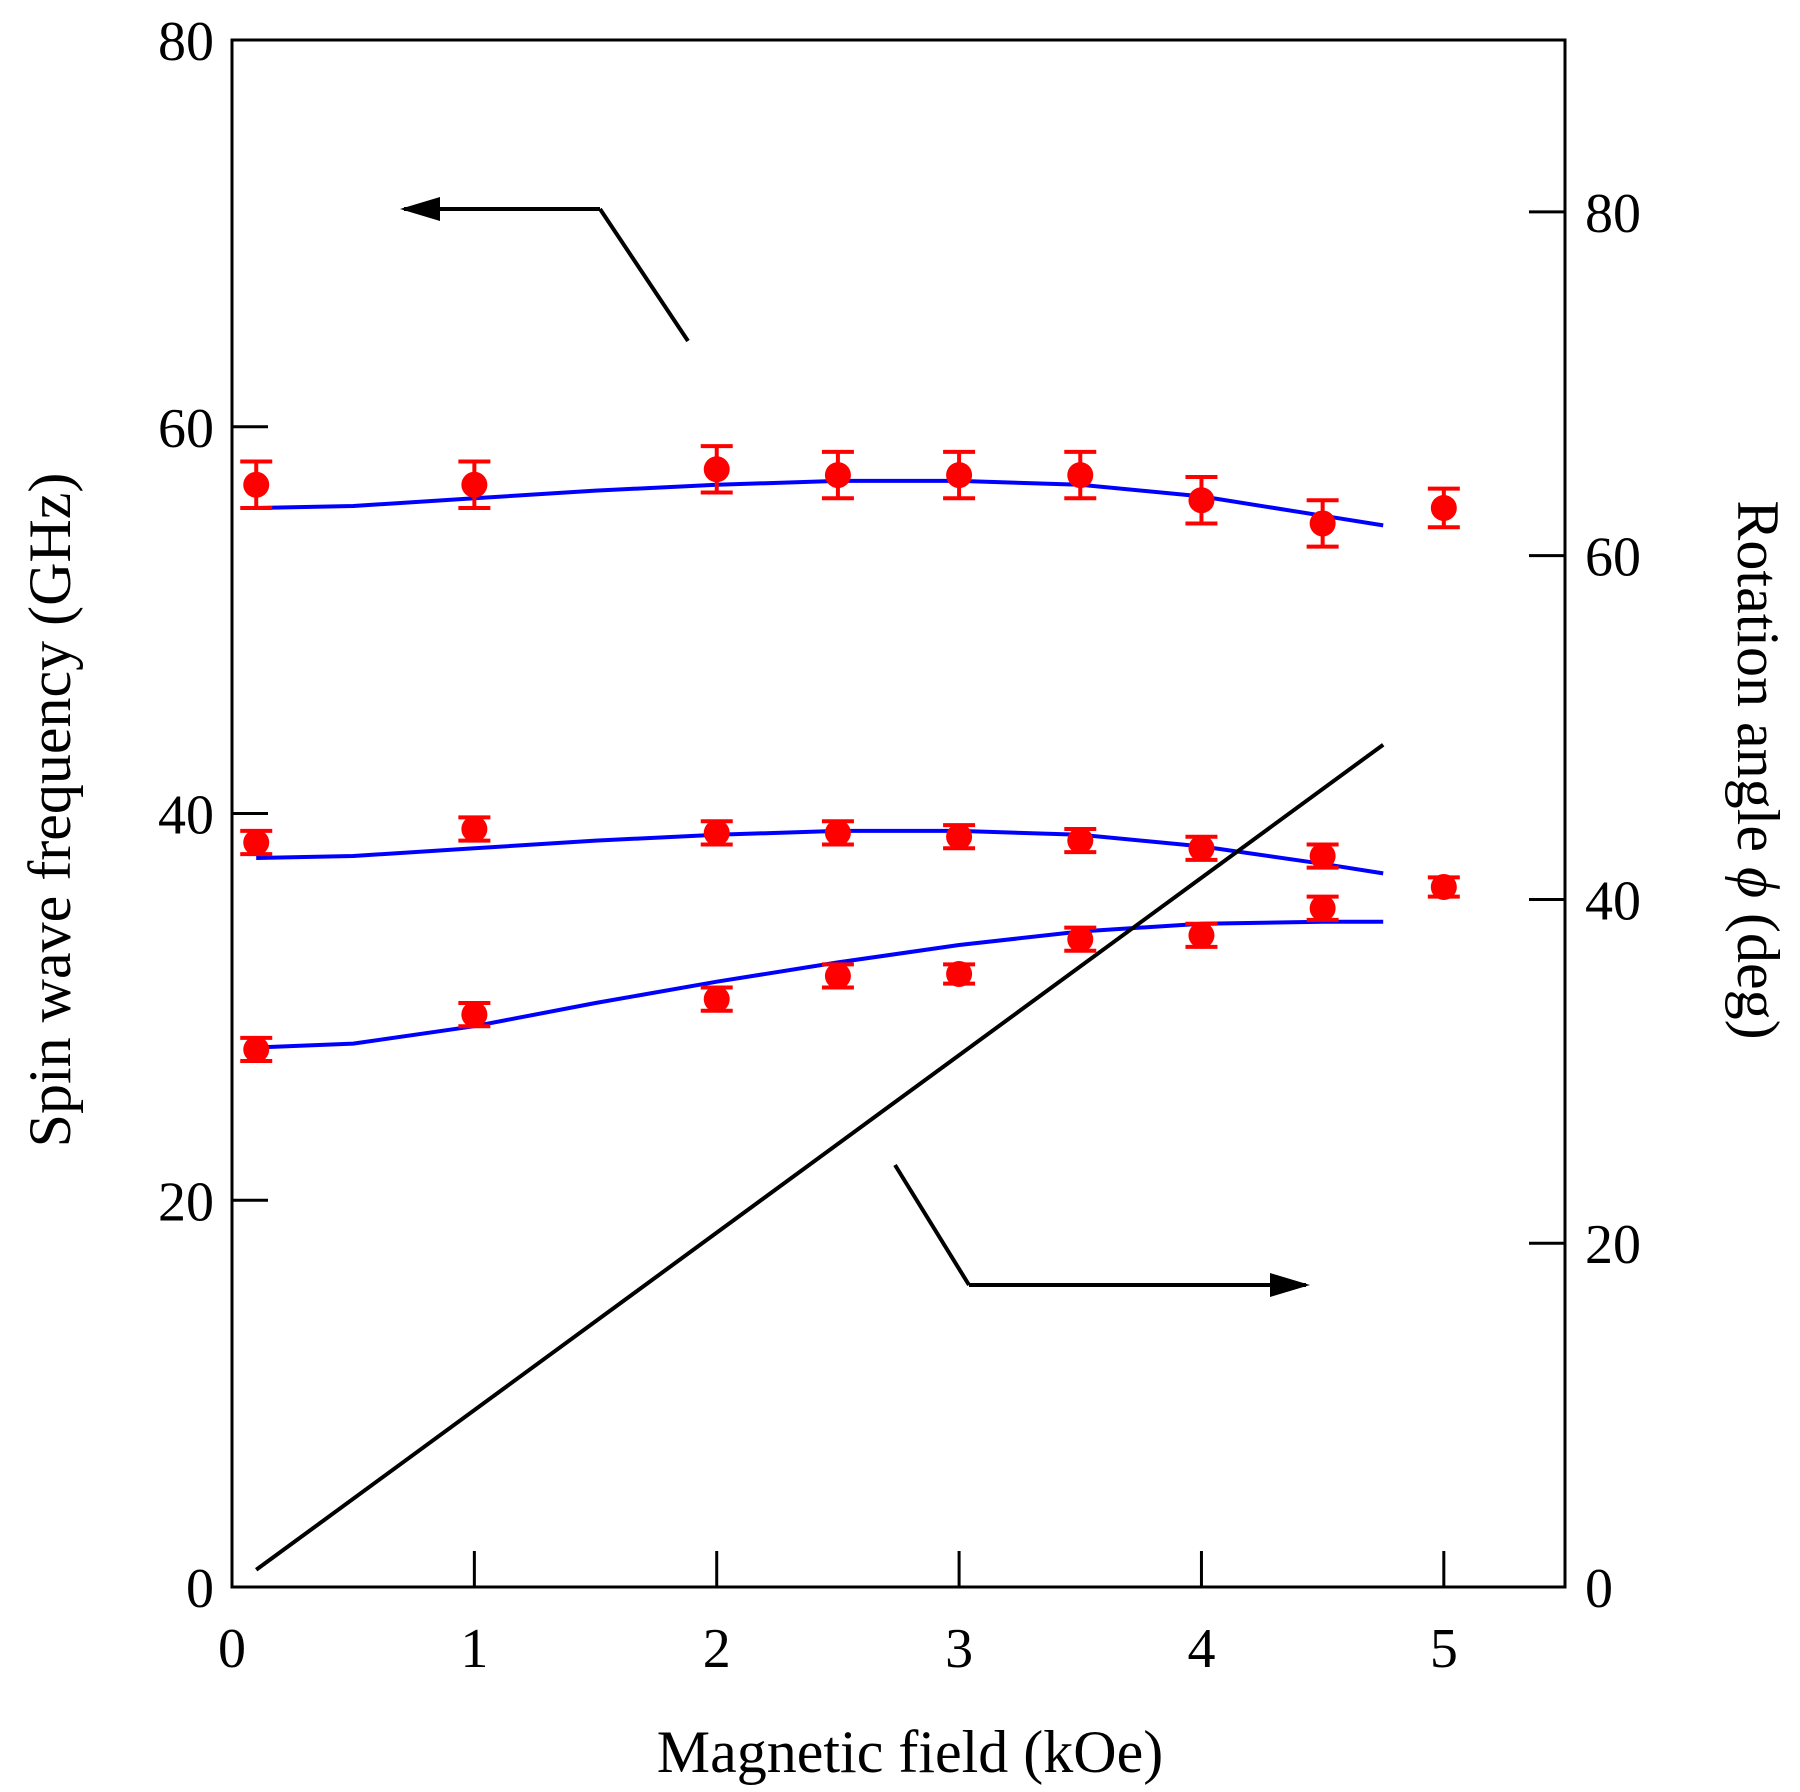 This screenshot has width=1800, height=1792. Describe the element at coordinates (1201, 1649) in the screenshot. I see `x-tick-label: 4` at that location.